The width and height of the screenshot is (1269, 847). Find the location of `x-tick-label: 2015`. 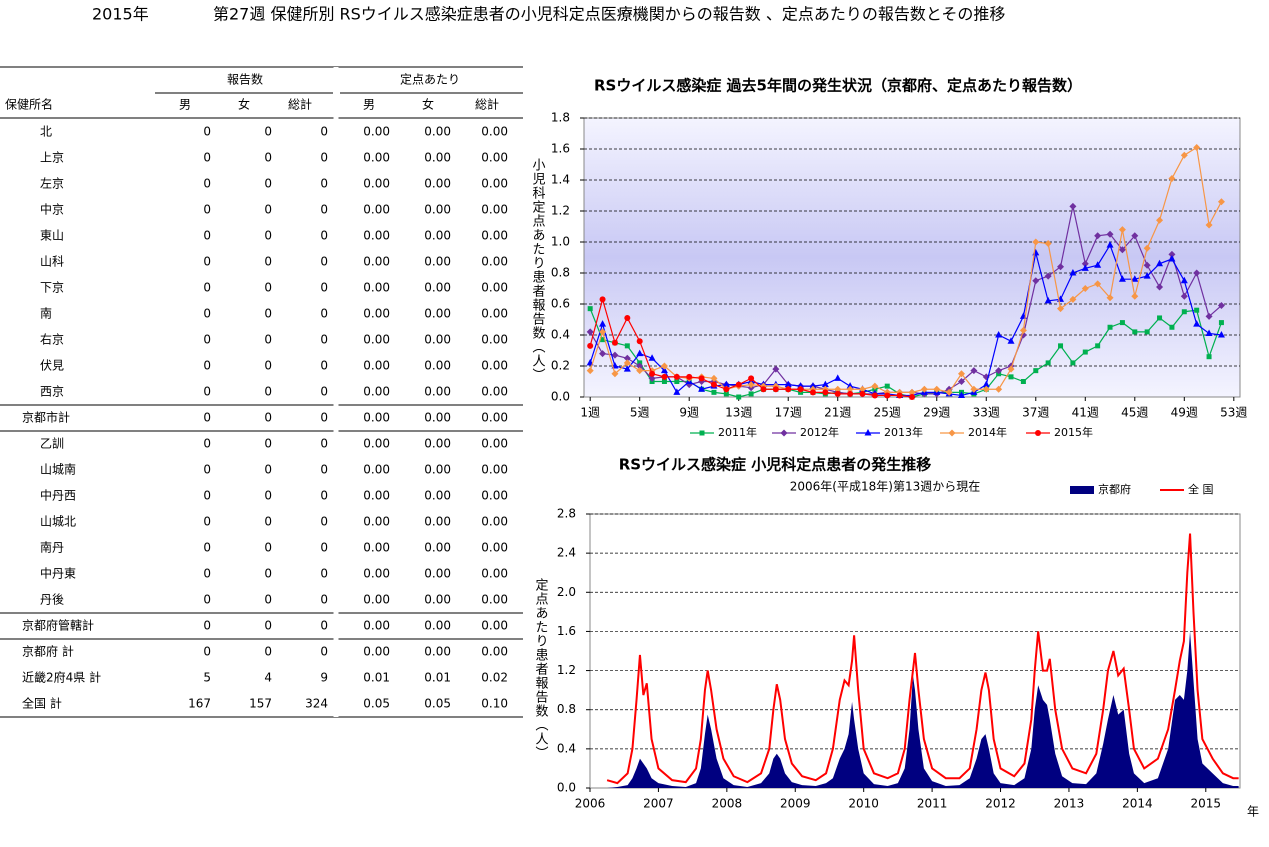

x-tick-label: 2015 is located at coordinates (1206, 804).